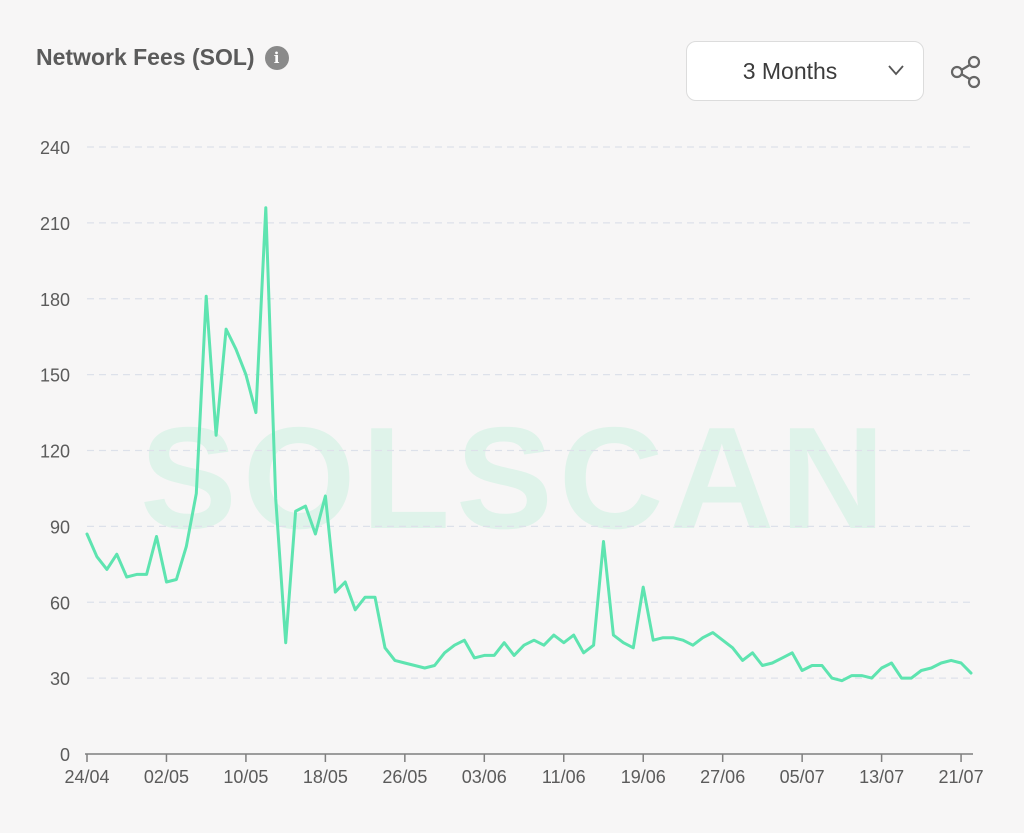 The width and height of the screenshot is (1024, 833). What do you see at coordinates (55, 148) in the screenshot?
I see `y-tick-label: 240` at bounding box center [55, 148].